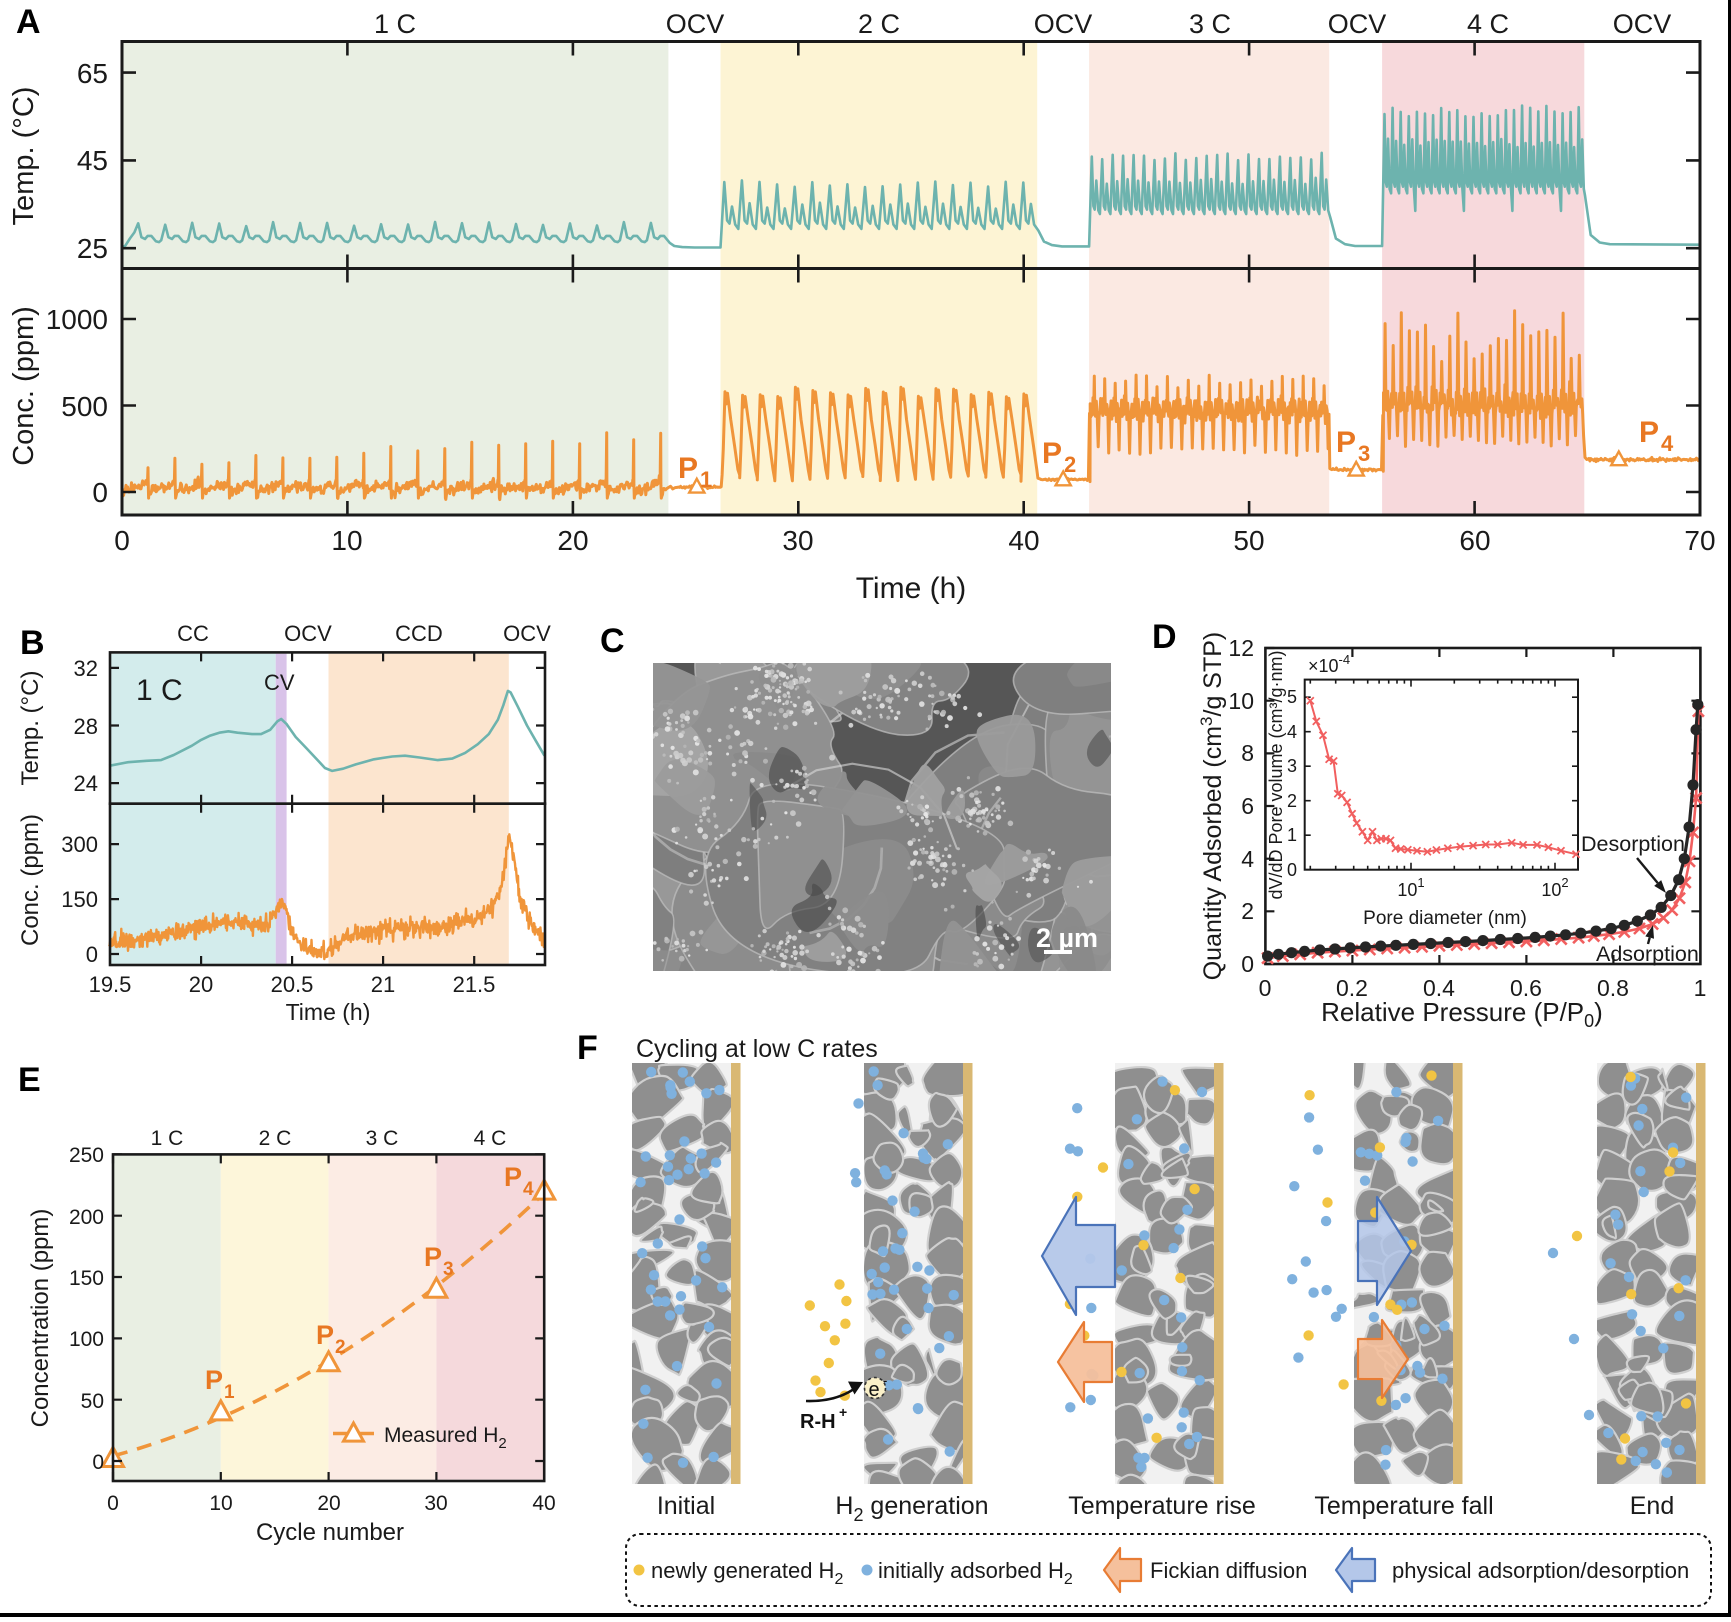 The image size is (1731, 1622). What do you see at coordinates (873, 1390) in the screenshot?
I see `svg-text: e` at bounding box center [873, 1390].